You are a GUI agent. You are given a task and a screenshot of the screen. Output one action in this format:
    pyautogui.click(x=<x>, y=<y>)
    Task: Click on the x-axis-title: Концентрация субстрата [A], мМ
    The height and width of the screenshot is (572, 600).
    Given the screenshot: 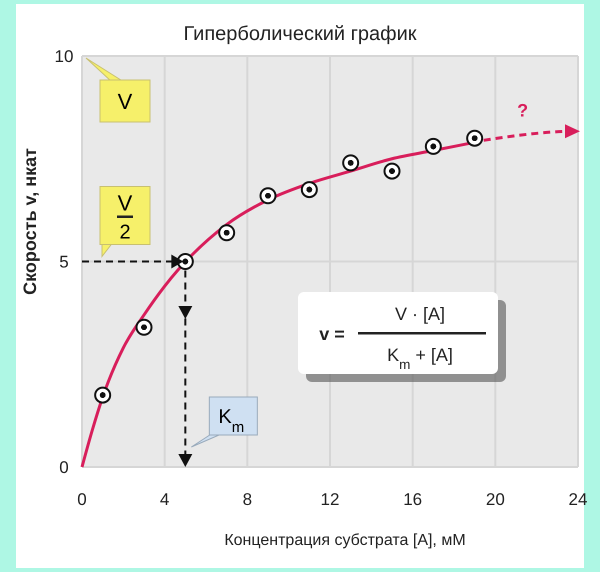 What is the action you would take?
    pyautogui.click(x=345, y=540)
    